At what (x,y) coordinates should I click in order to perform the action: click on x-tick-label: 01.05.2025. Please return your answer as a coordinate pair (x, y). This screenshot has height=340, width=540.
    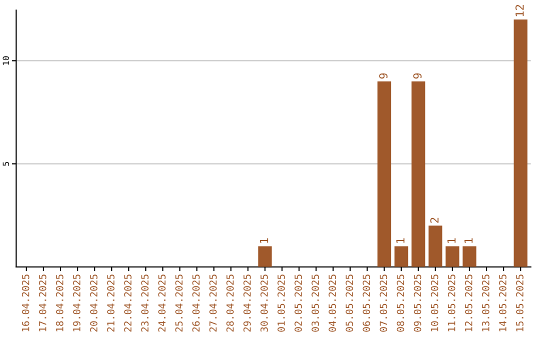
    Looking at the image, I should click on (281, 303).